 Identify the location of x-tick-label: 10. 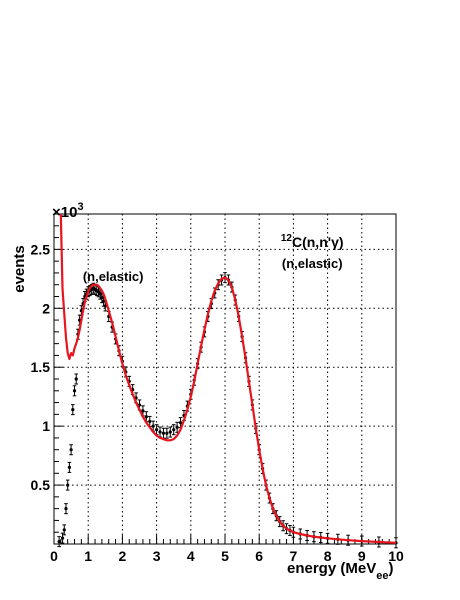
(396, 556).